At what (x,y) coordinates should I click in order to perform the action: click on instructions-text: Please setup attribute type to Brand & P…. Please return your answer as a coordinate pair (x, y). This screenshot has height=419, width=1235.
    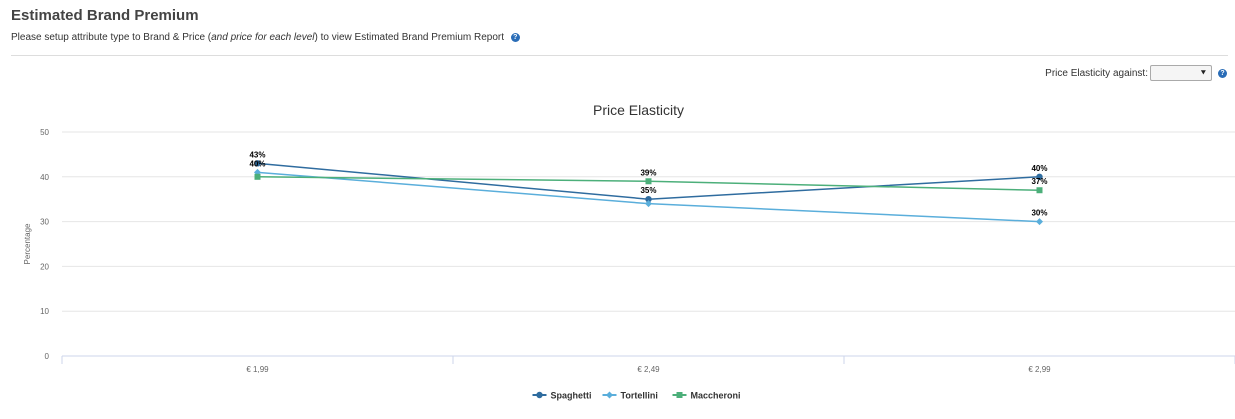
    Looking at the image, I should click on (265, 37).